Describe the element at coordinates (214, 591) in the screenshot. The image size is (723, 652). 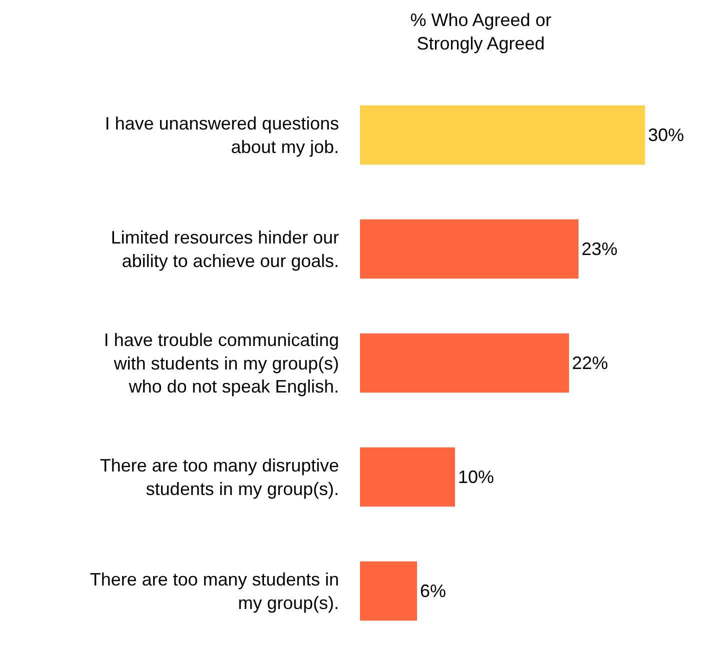
I see `y-tick-label: There are too many students in my group(s).` at that location.